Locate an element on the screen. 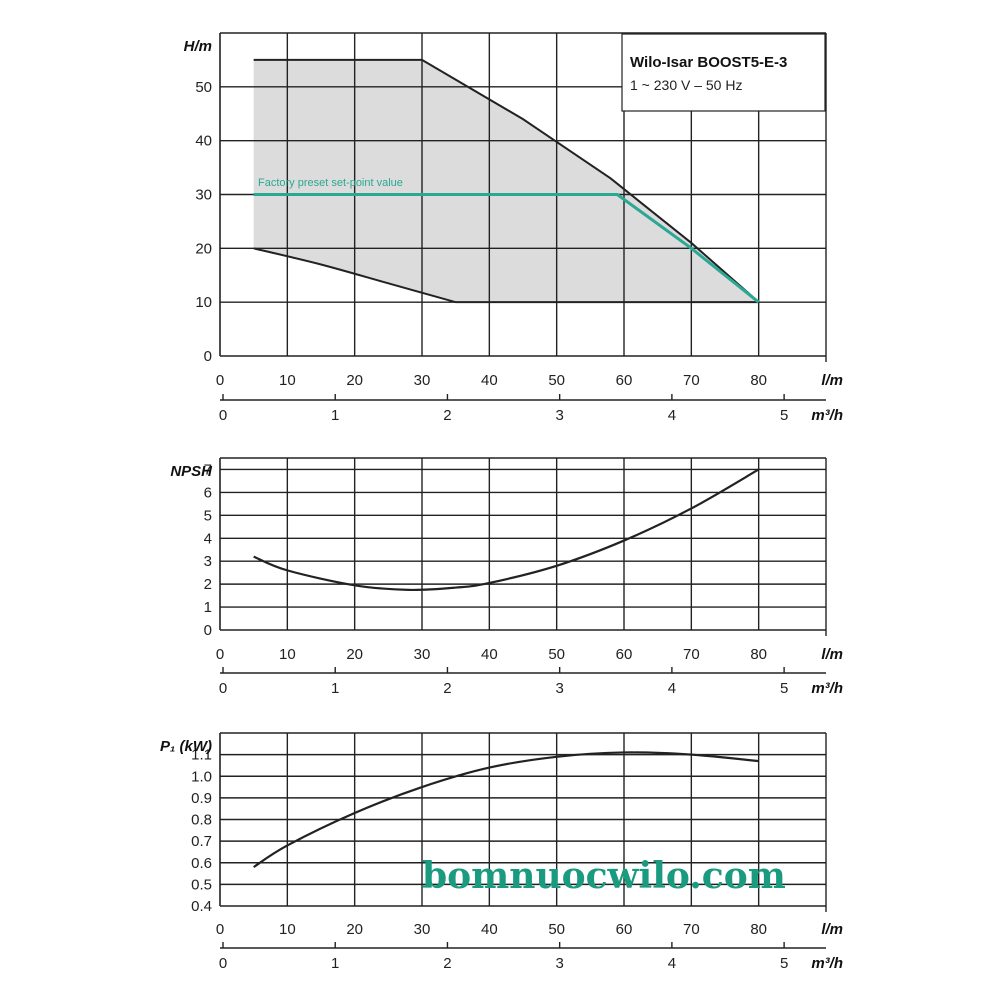 The image size is (1000, 1000). lower-limit-curve is located at coordinates (506, 275).